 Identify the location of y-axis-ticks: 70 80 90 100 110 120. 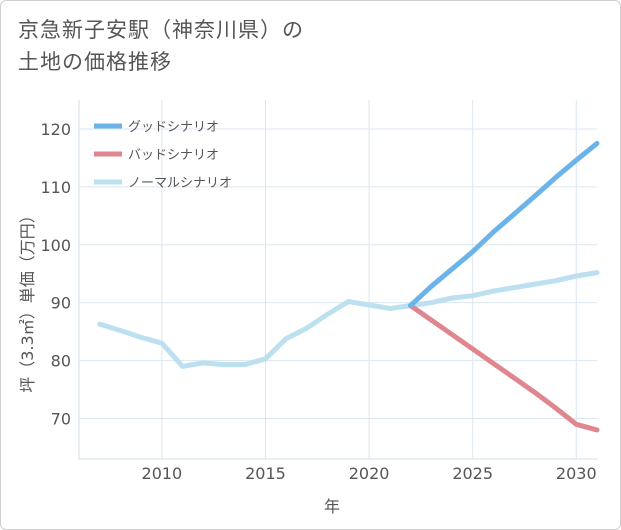
(55, 274).